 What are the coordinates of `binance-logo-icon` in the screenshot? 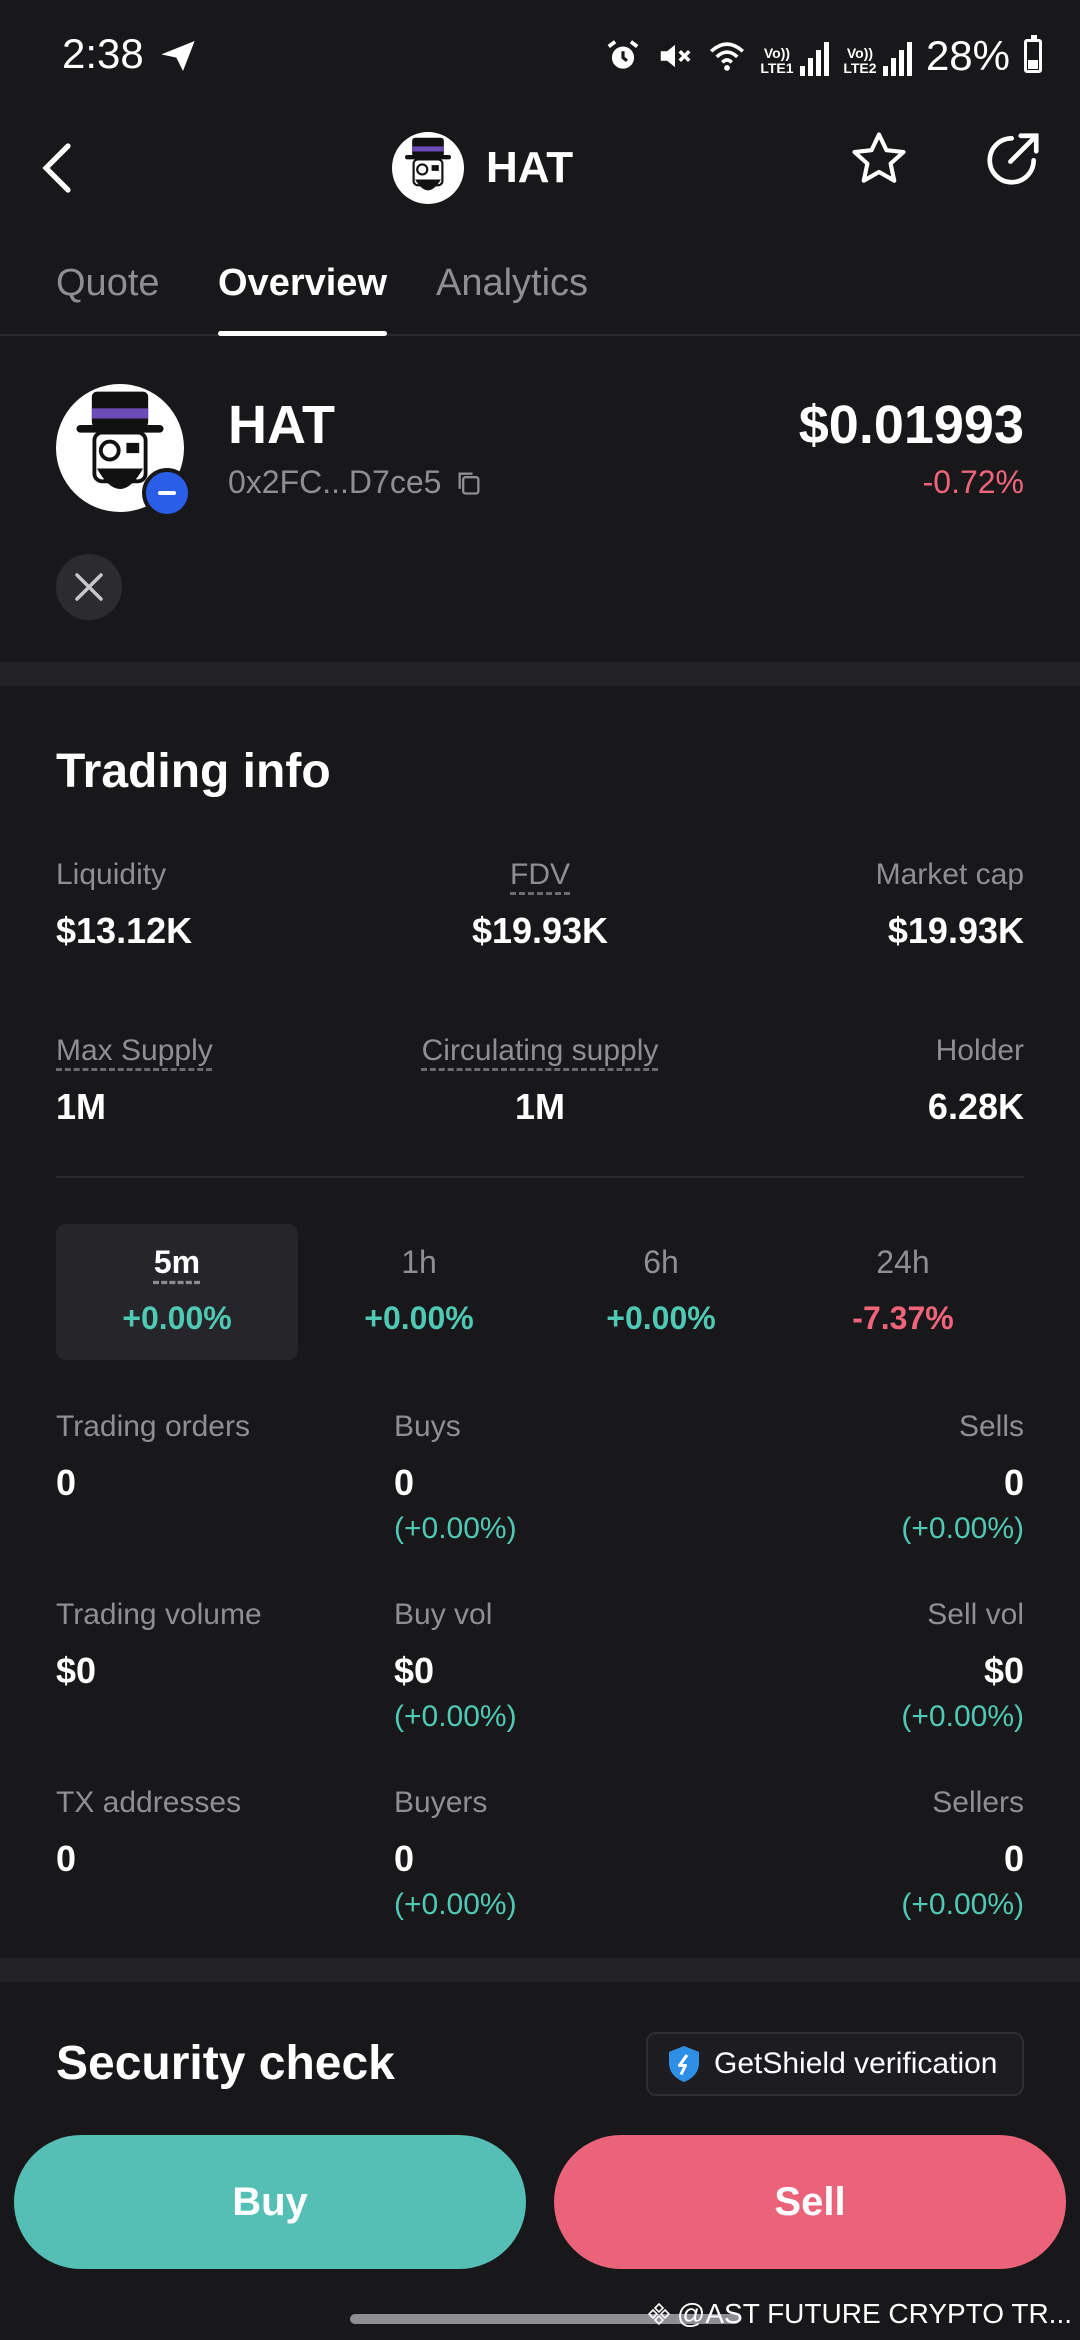 It's located at (659, 2314).